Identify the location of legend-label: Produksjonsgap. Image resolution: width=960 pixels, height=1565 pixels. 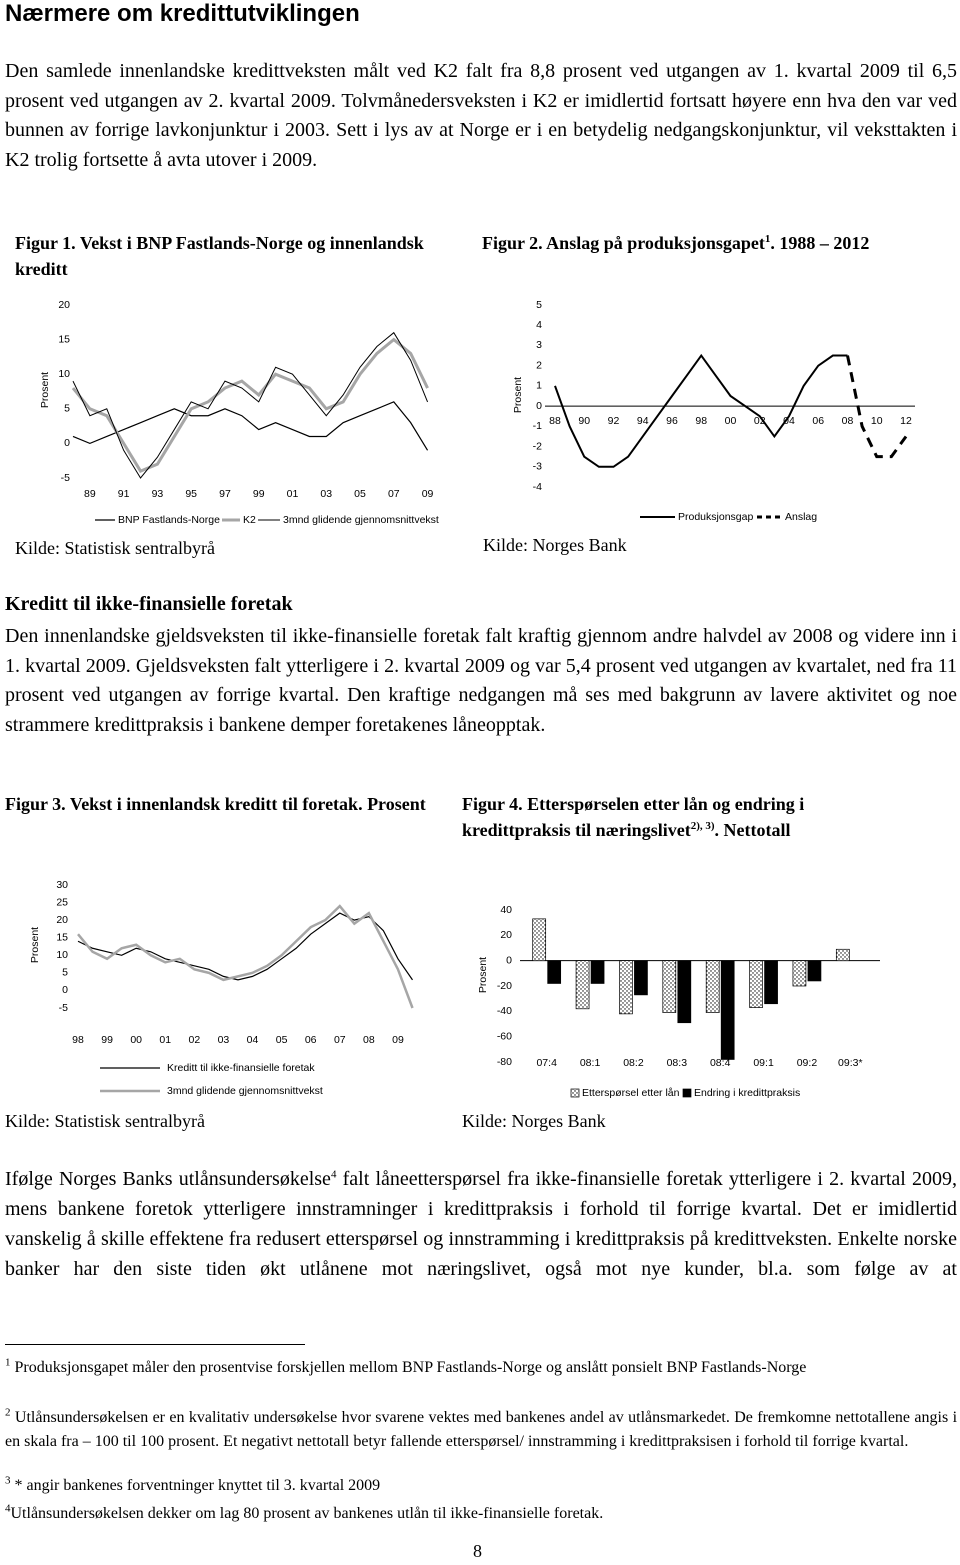
(715, 517).